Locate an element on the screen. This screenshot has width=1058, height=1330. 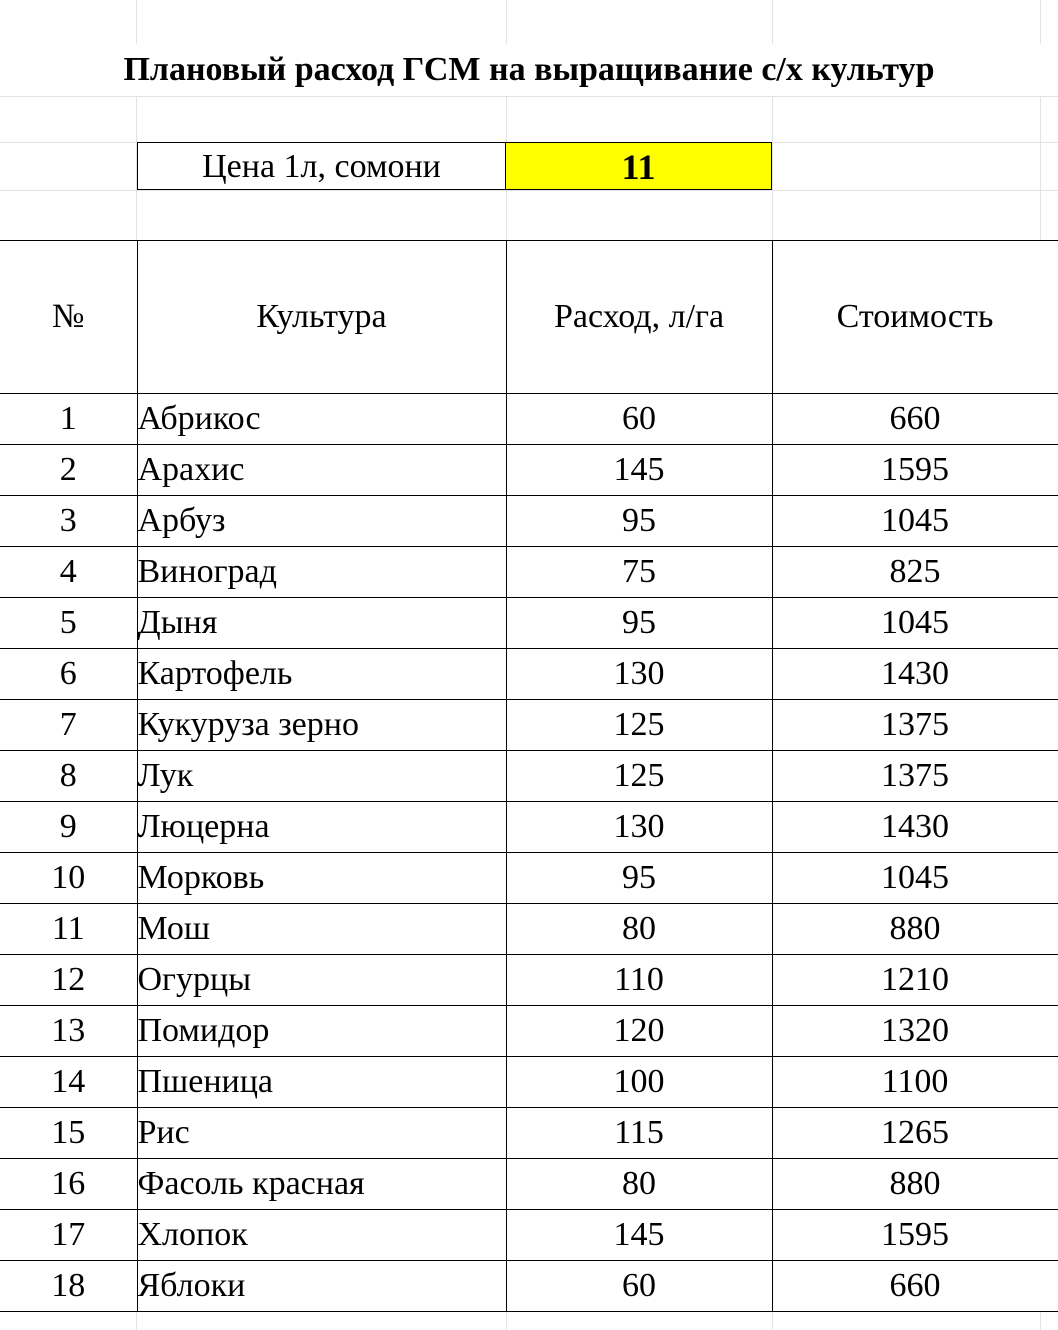
cell-rate: 75 is located at coordinates (639, 572).